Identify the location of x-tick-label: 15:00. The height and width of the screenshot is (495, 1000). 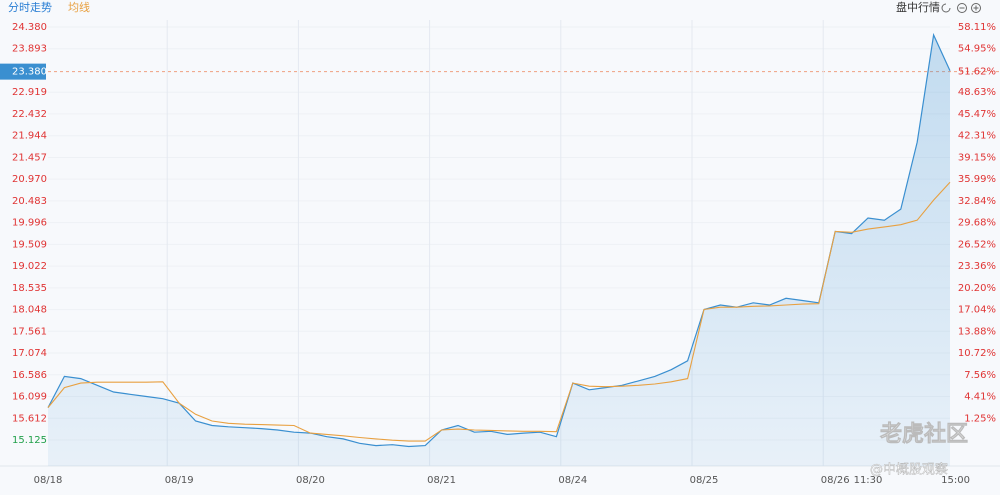
(955, 480).